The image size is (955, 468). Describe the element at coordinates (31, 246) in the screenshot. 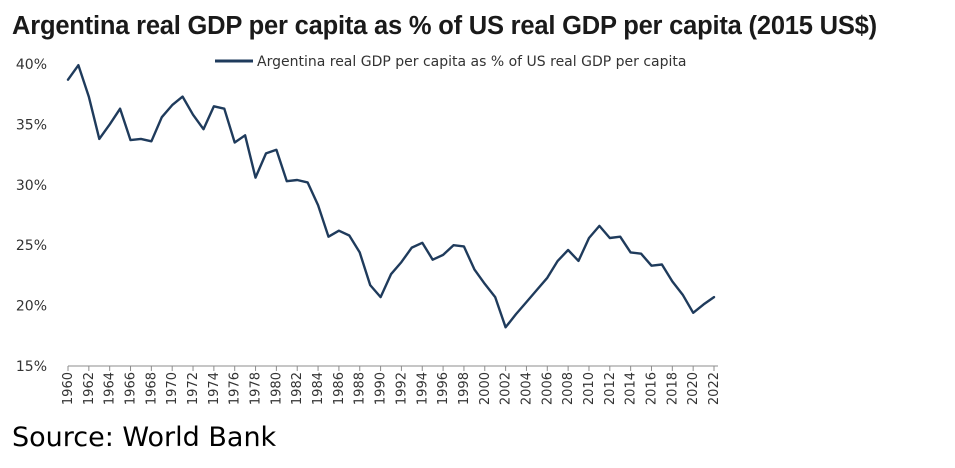

I see `y-tick-label: 25%` at that location.